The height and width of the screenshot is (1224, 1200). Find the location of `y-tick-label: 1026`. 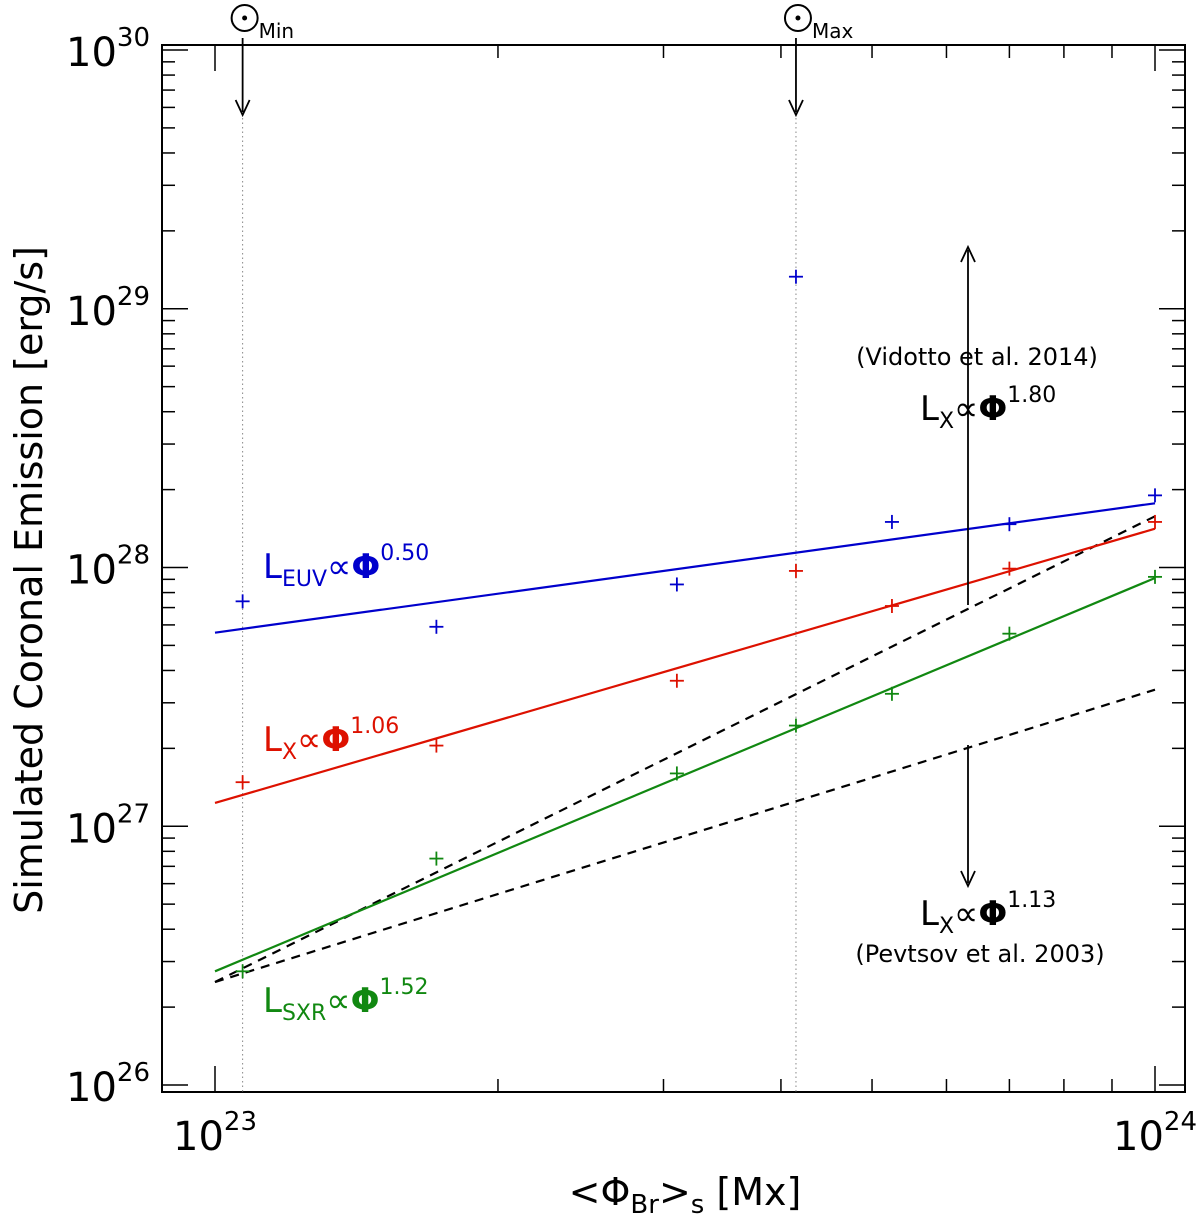

y-tick-label: 1026 is located at coordinates (108, 1084).